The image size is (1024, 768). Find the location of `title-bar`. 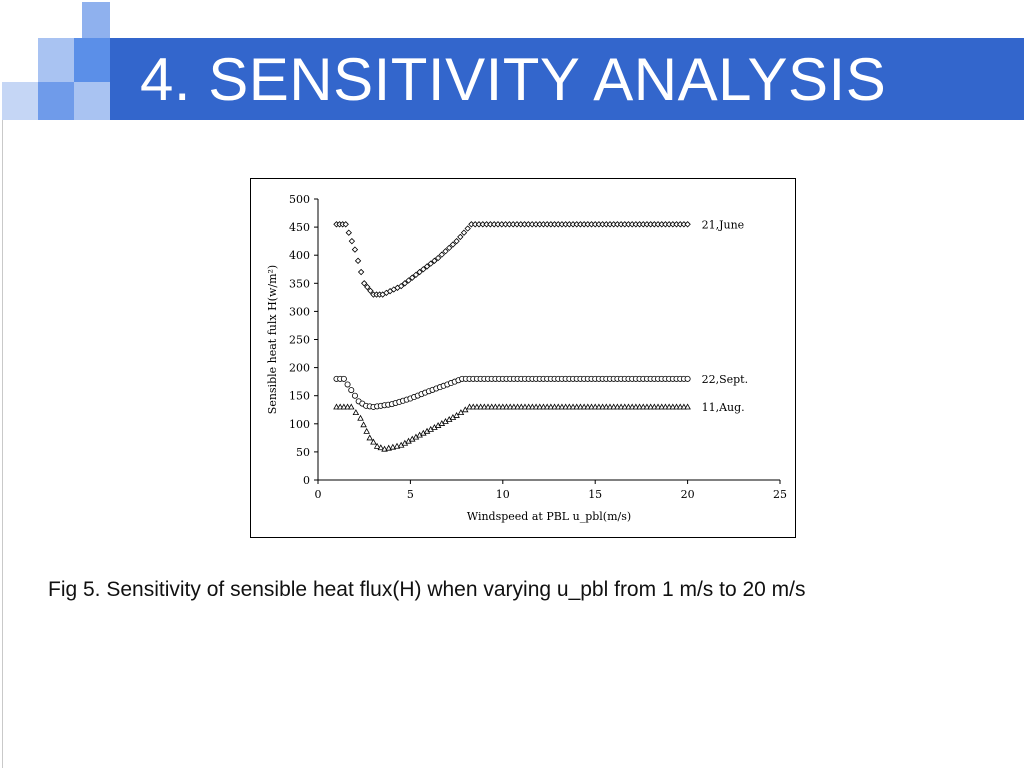

title-bar is located at coordinates (567, 79).